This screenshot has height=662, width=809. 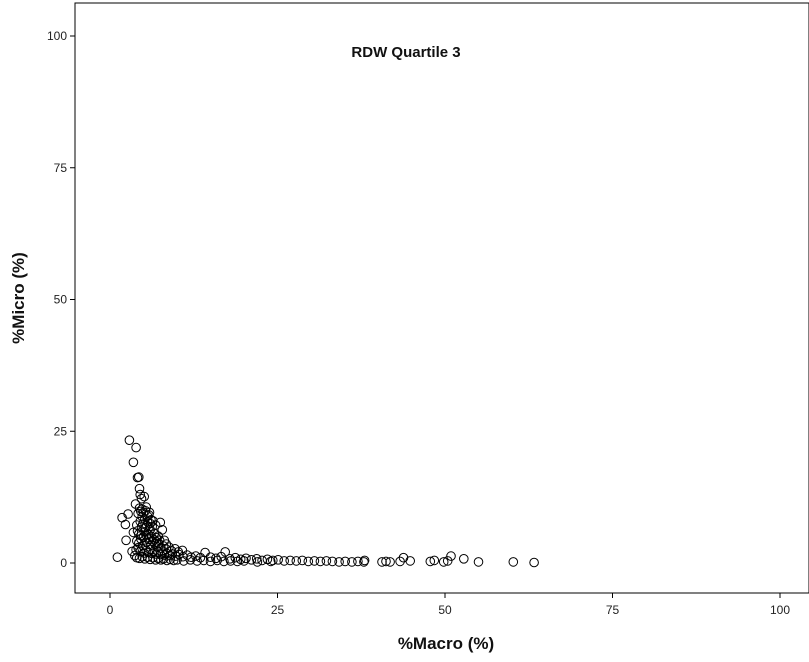 I want to click on y-axis-title: %Micro (%), so click(x=18, y=298).